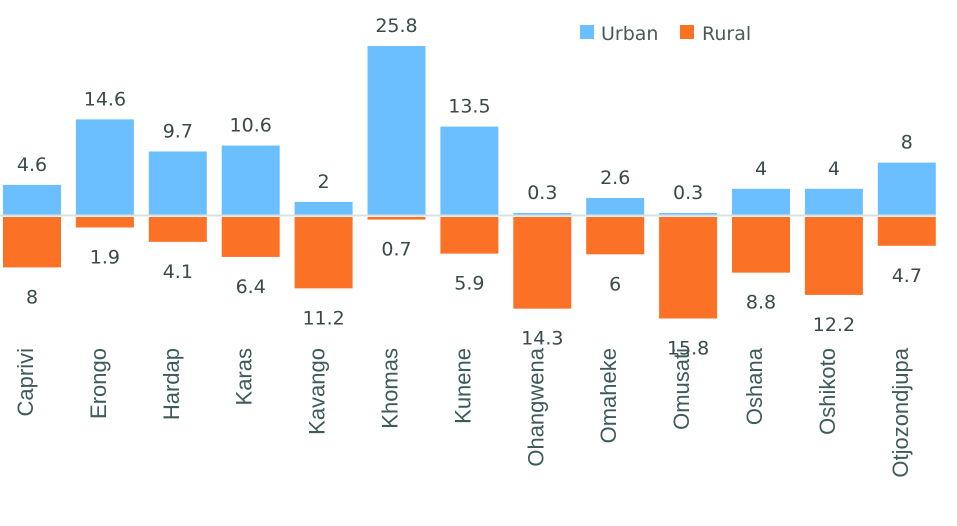 The image size is (957, 526). I want to click on category-label-omaheke: Omaheke, so click(608, 395).